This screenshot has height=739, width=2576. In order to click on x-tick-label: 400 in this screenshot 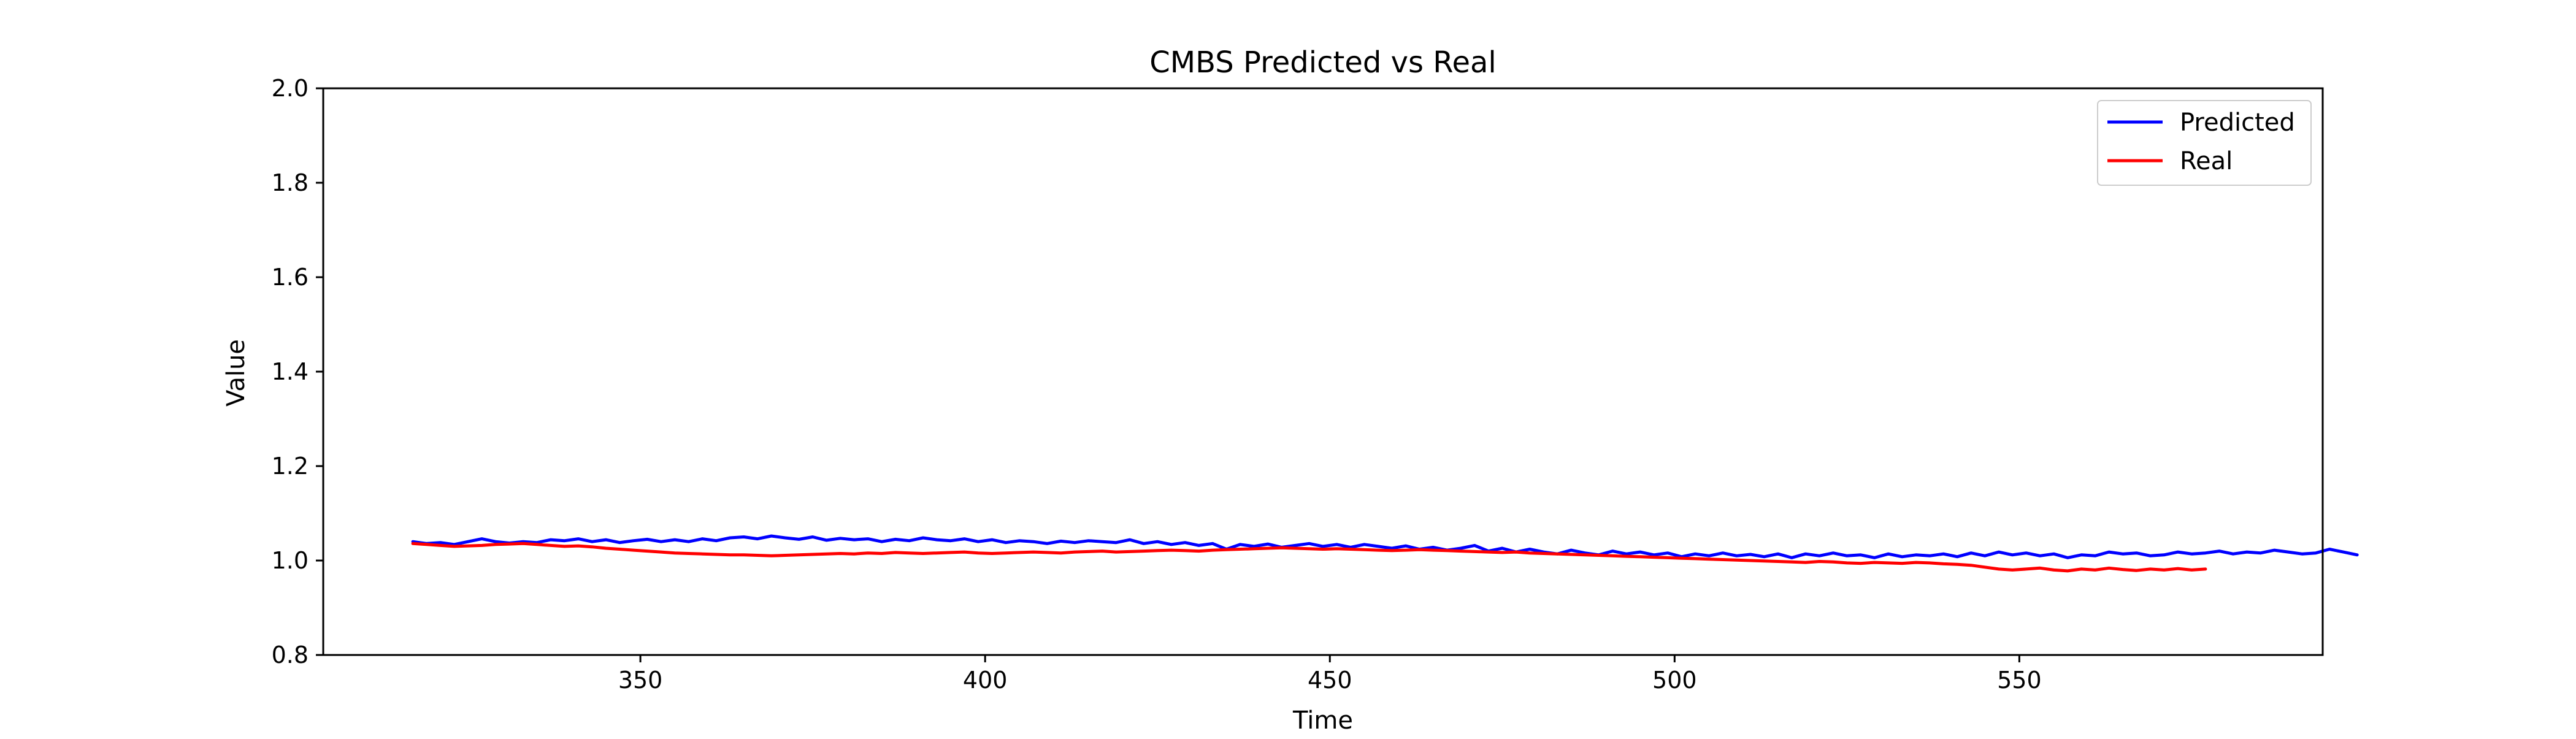, I will do `click(985, 681)`.